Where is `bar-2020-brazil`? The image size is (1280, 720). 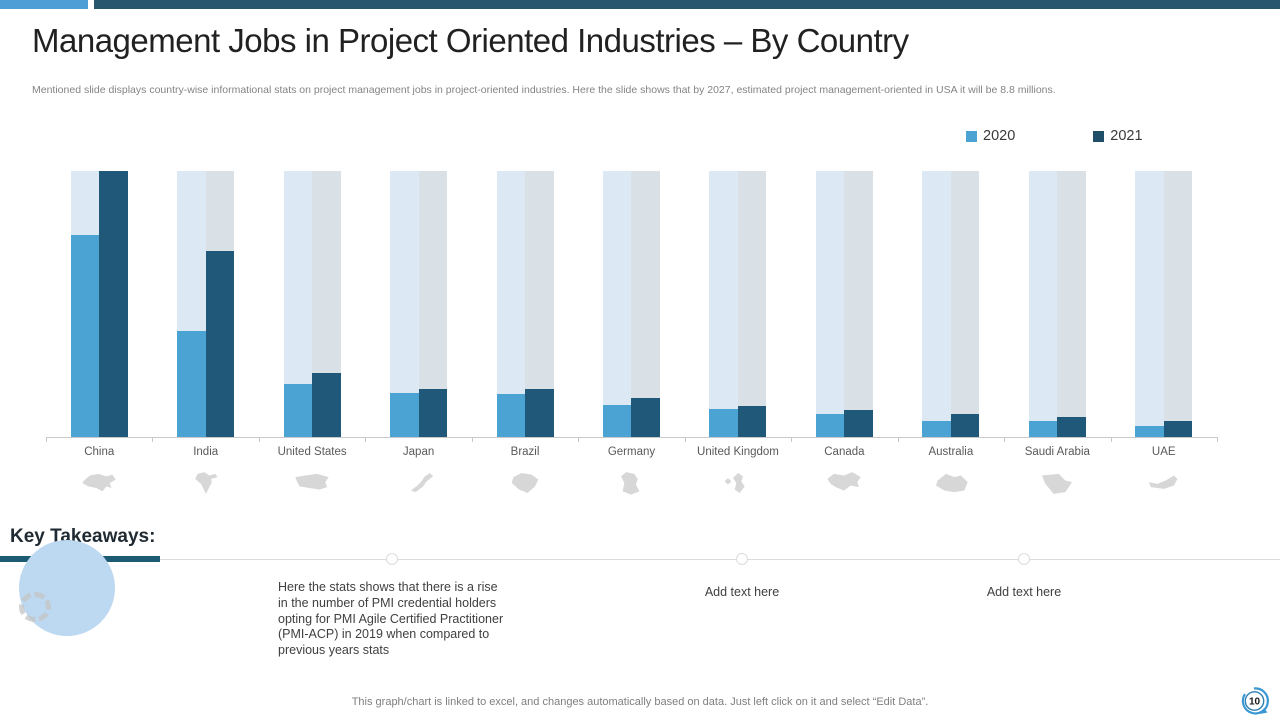 bar-2020-brazil is located at coordinates (511, 415).